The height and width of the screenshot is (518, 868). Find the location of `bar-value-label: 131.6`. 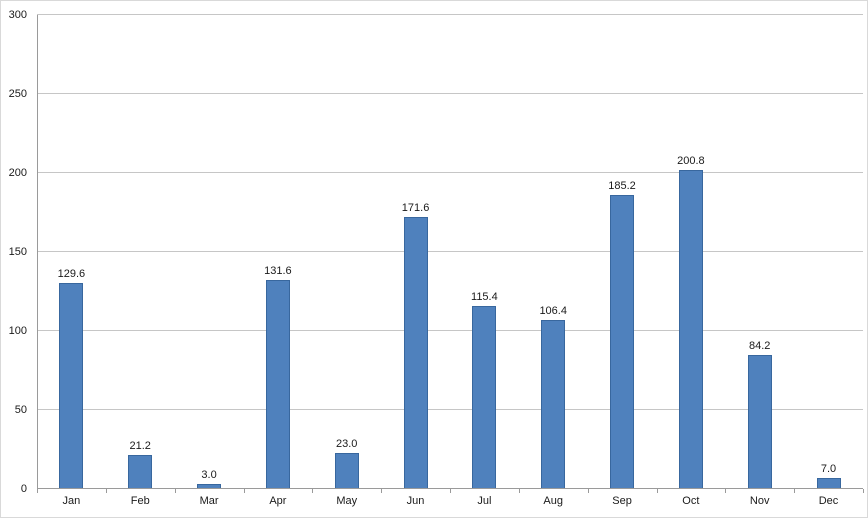

bar-value-label: 131.6 is located at coordinates (278, 271).